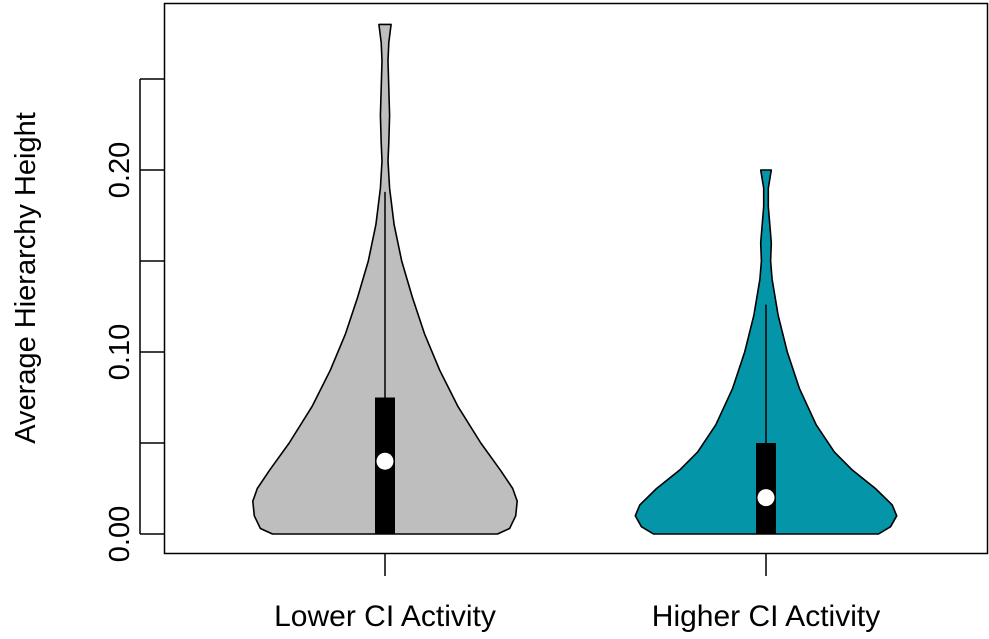  Describe the element at coordinates (385, 616) in the screenshot. I see `x-category-label: Lower CI Activity` at that location.